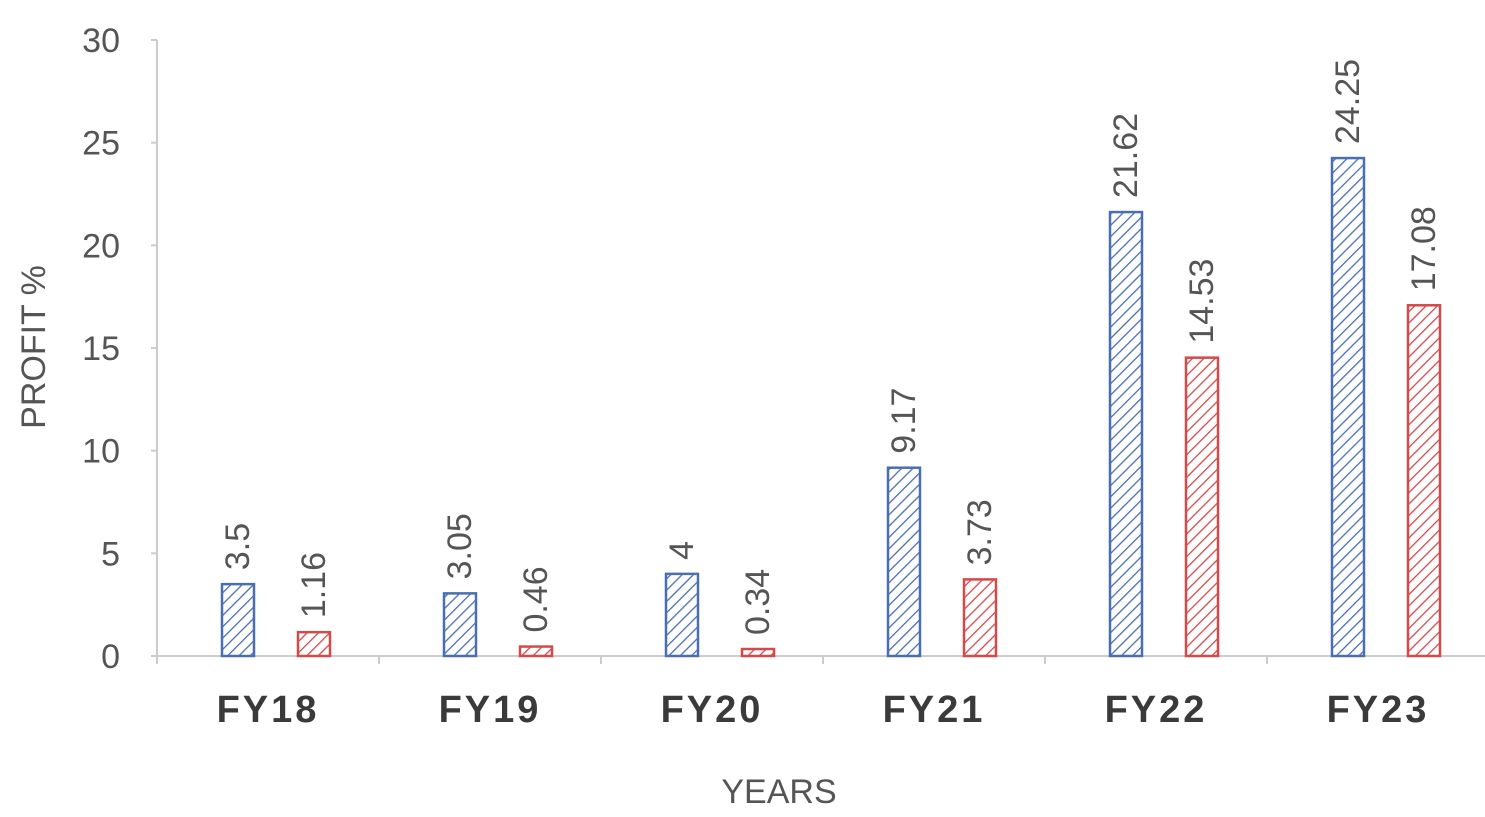 This screenshot has width=1485, height=817. What do you see at coordinates (101, 144) in the screenshot?
I see `y-tick-label: 25` at bounding box center [101, 144].